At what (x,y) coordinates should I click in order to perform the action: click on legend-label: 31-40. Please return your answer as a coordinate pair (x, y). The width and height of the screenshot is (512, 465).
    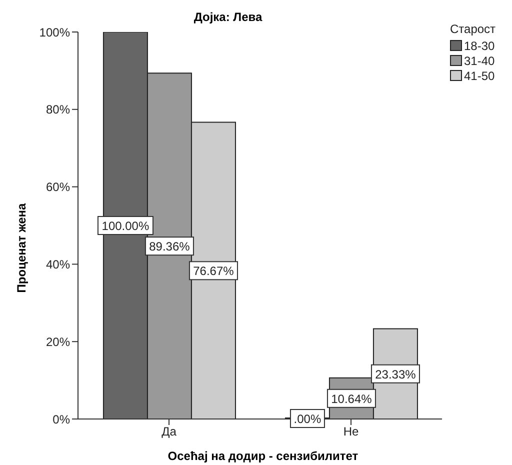
    Looking at the image, I should click on (479, 61).